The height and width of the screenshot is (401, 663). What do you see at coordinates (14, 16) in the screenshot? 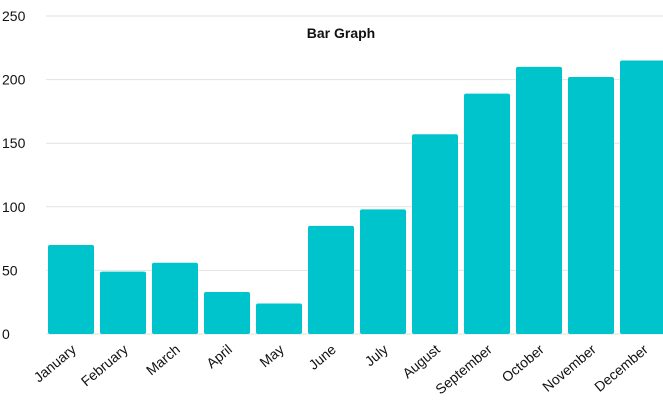
I see `y-tick-label: 250` at bounding box center [14, 16].